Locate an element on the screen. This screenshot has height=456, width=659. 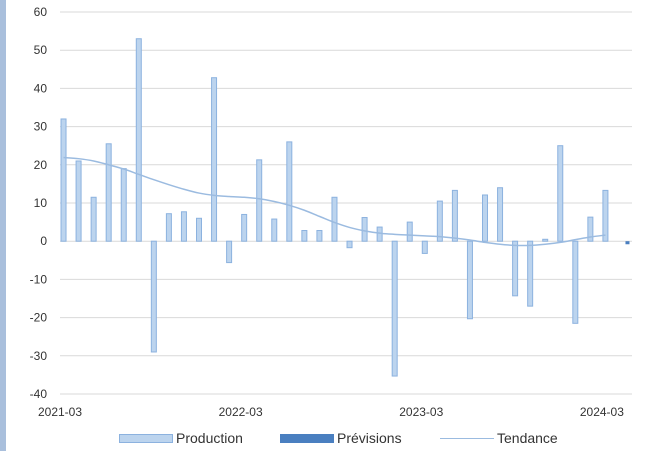
production-swatch is located at coordinates (146, 438).